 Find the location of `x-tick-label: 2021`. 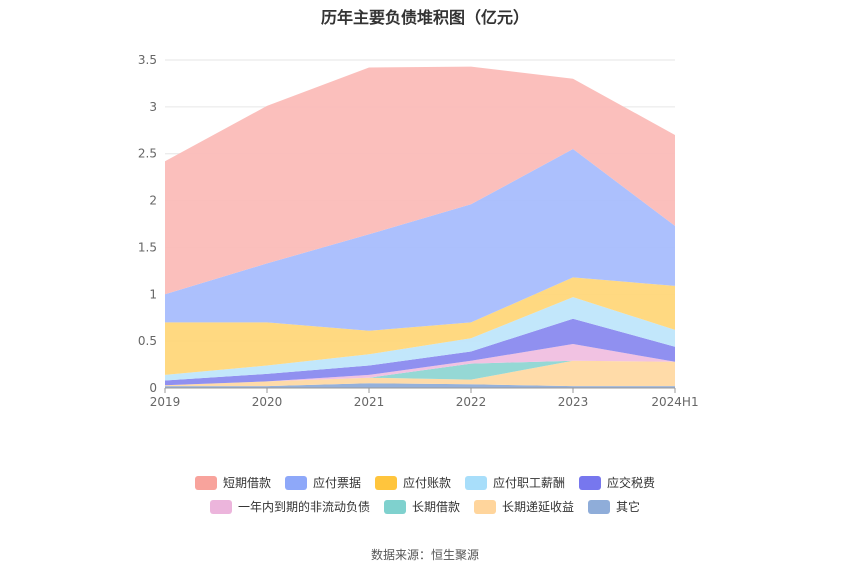

x-tick-label: 2021 is located at coordinates (369, 402).